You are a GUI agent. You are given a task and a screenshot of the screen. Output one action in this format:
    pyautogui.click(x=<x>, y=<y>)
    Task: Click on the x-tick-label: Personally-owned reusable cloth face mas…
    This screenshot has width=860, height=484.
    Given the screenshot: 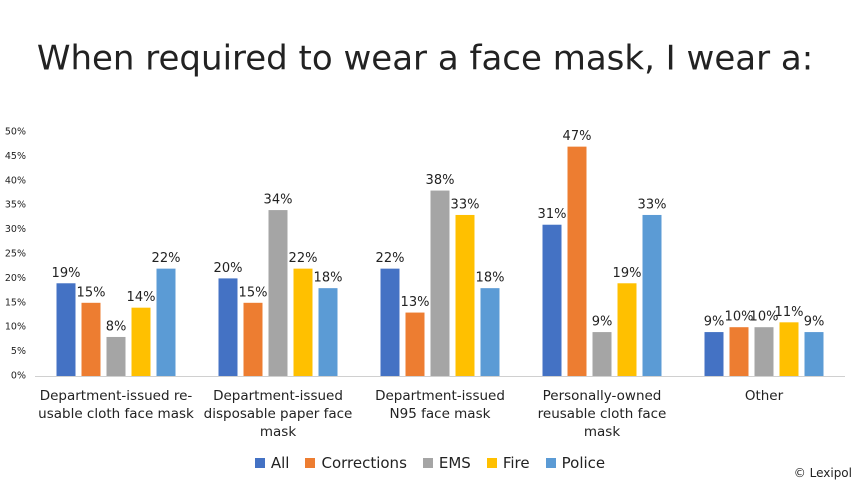 What is the action you would take?
    pyautogui.click(x=602, y=414)
    